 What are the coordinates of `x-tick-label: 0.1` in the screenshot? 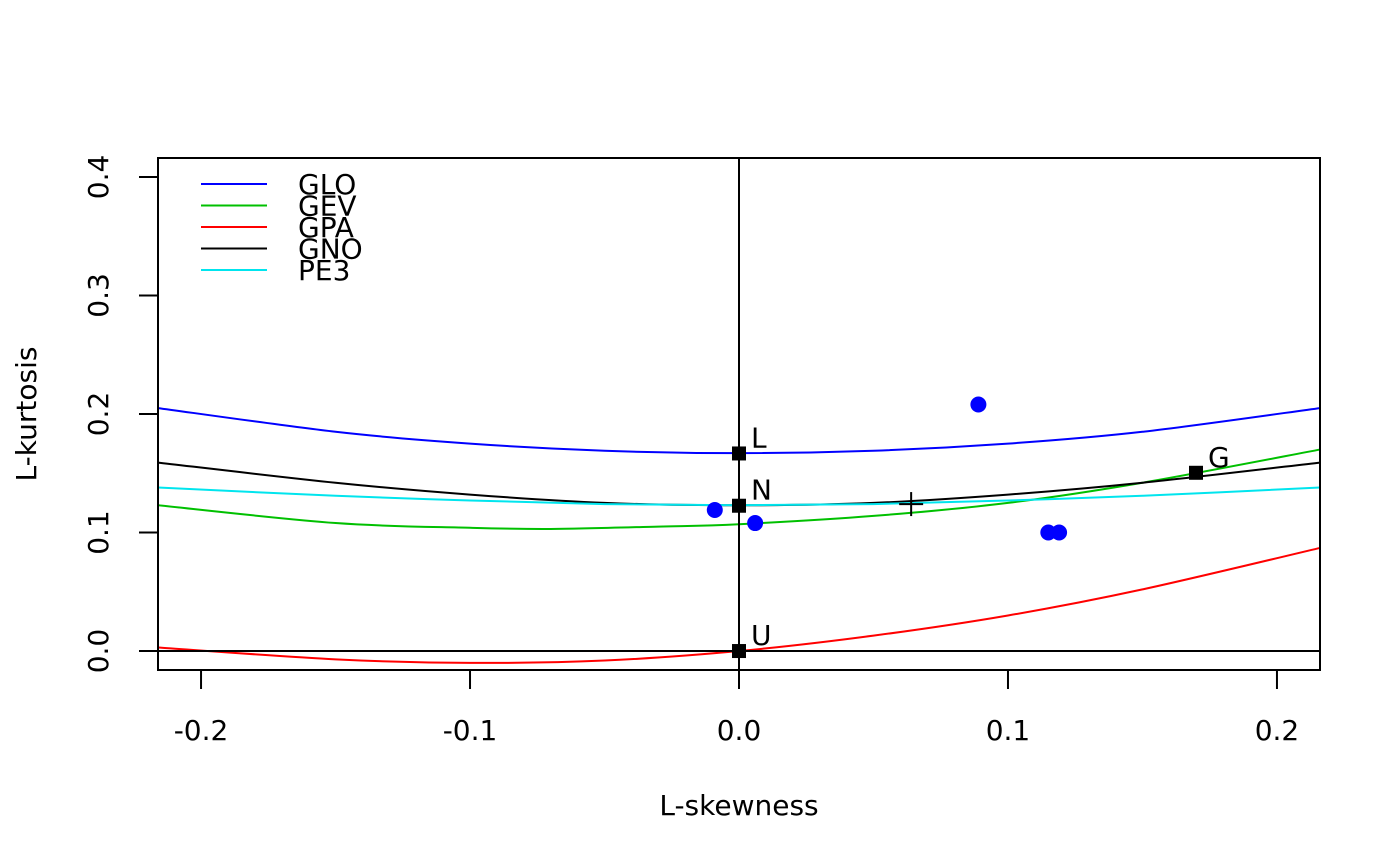 It's located at (1008, 730).